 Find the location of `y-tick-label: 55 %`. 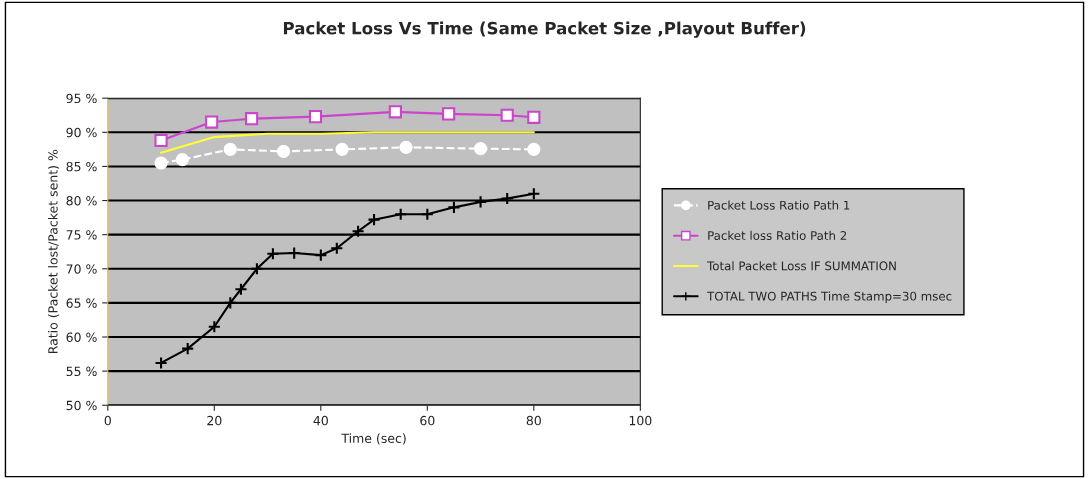

y-tick-label: 55 % is located at coordinates (81, 371).